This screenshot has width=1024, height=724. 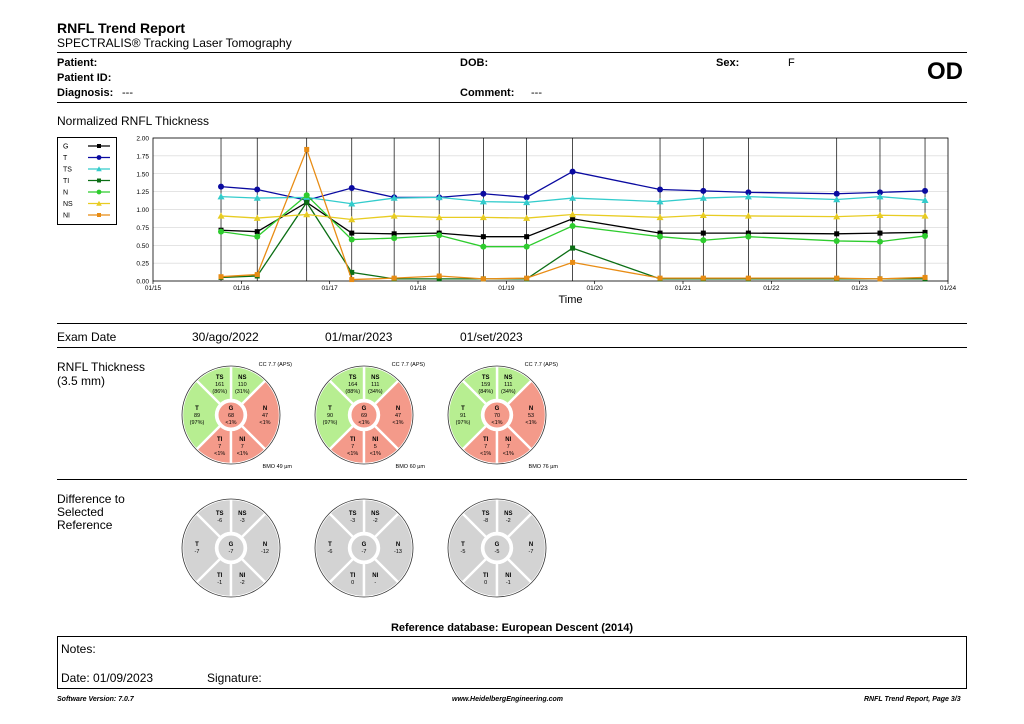 What do you see at coordinates (65, 193) in the screenshot?
I see `legend-key: N` at bounding box center [65, 193].